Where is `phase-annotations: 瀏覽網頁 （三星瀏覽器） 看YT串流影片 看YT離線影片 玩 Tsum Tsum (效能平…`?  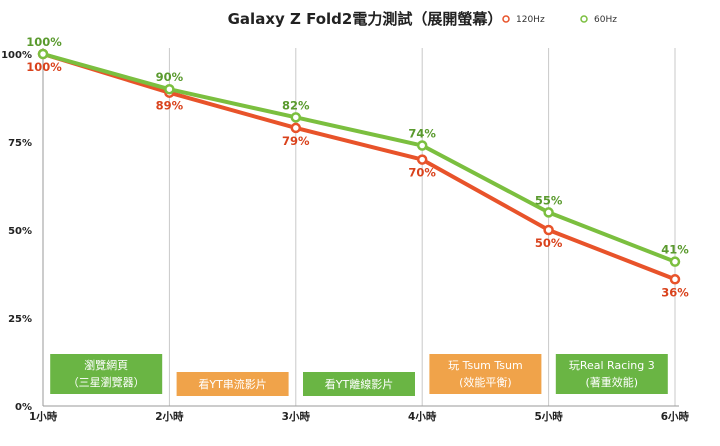
phase-annotations: 瀏覽網頁 （三星瀏覽器） 看YT串流影片 看YT離線影片 玩 Tsum Tsum (效能平… is located at coordinates (359, 375).